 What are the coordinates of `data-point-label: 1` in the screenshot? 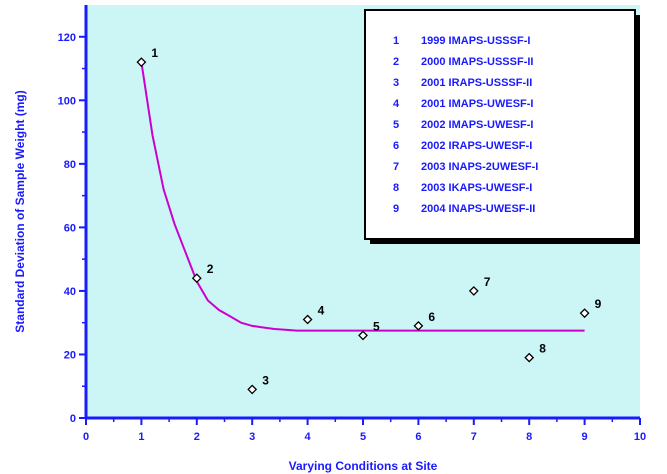 It's located at (154, 53).